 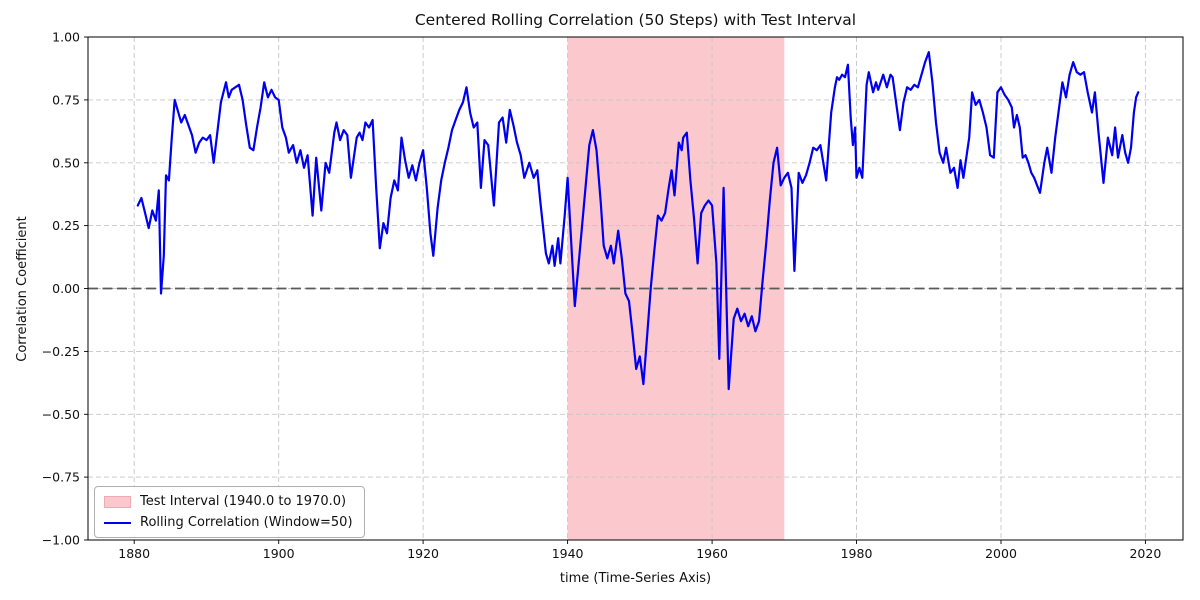 What do you see at coordinates (61, 414) in the screenshot?
I see `y-tick-label: −0.50` at bounding box center [61, 414].